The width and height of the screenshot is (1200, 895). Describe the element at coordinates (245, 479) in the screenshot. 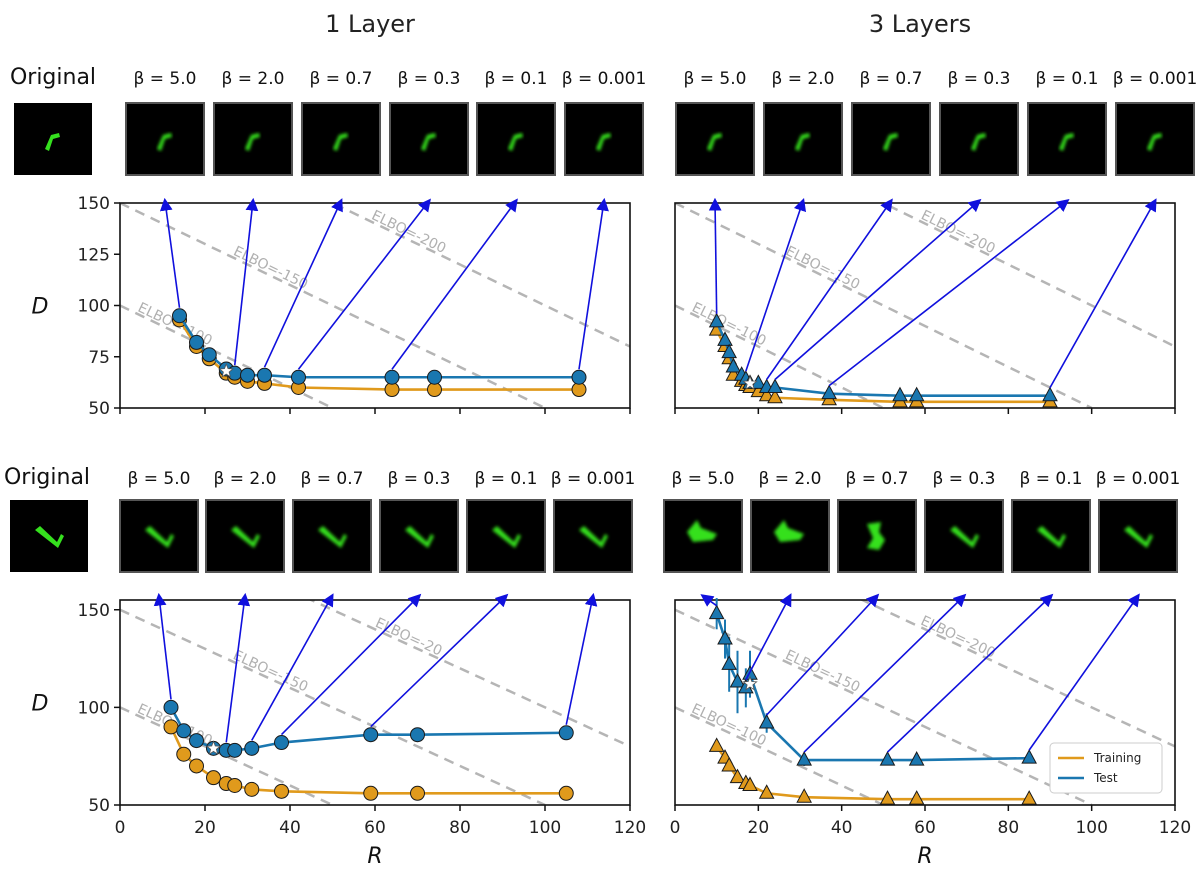

I see `beta-label-bottom-left-1: β = 2.0` at that location.